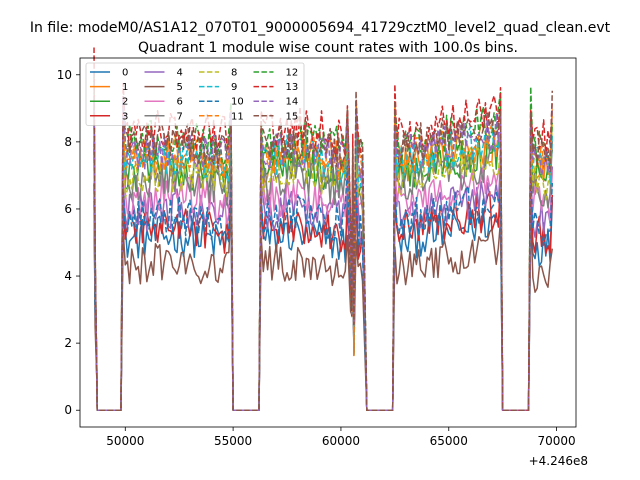 The height and width of the screenshot is (480, 640). Describe the element at coordinates (449, 441) in the screenshot. I see `x-tick-label: 65000` at that location.